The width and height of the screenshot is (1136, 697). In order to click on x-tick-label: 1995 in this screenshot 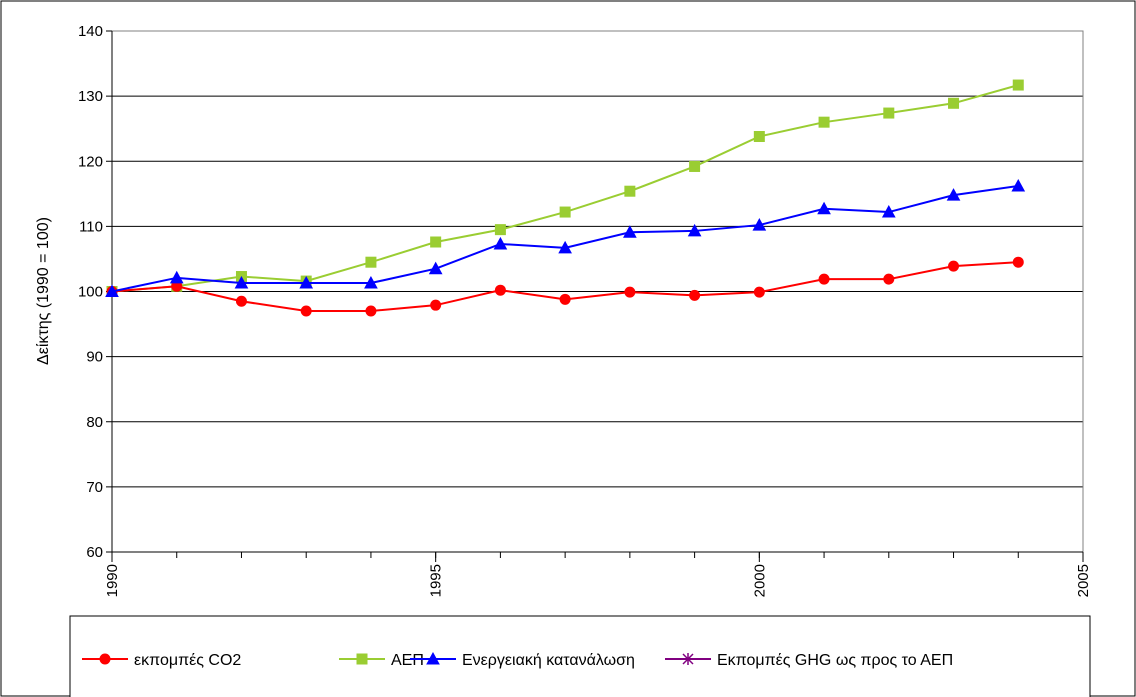, I will do `click(436, 580)`.